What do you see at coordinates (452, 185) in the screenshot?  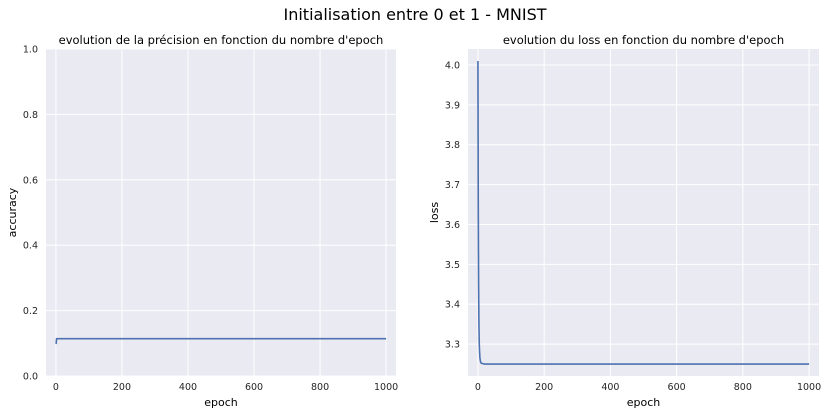 I see `loss-y-tick-label: 3.7` at bounding box center [452, 185].